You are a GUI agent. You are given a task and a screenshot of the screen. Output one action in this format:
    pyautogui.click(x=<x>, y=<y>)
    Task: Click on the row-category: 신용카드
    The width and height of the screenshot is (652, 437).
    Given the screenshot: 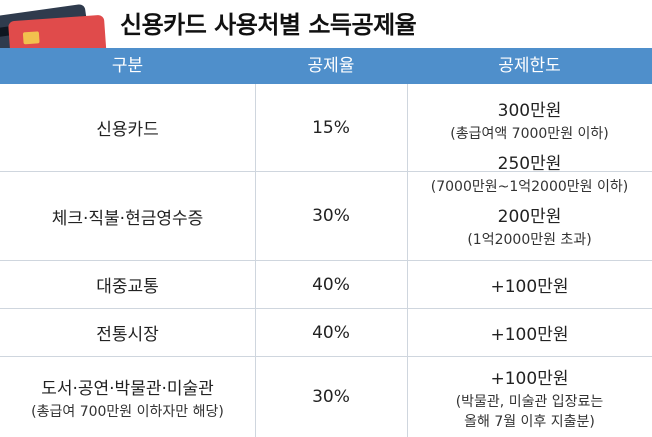 What is the action you would take?
    pyautogui.click(x=127, y=130)
    